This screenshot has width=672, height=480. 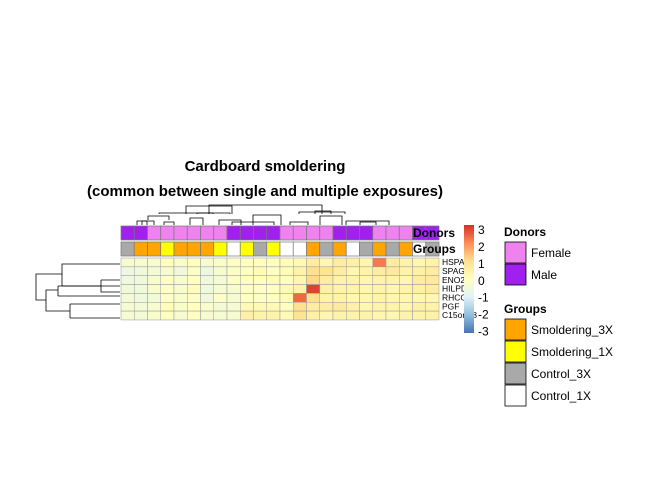 I want to click on color-scale-tick-label: 0, so click(x=481, y=281).